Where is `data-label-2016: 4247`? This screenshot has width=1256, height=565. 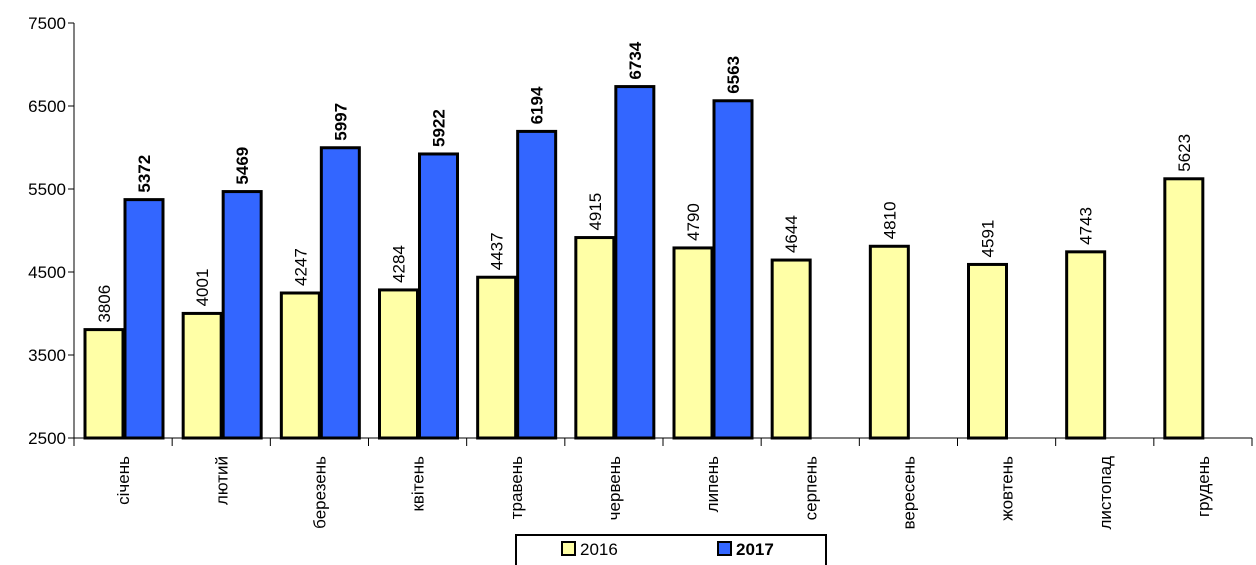 data-label-2016: 4247 is located at coordinates (300, 267).